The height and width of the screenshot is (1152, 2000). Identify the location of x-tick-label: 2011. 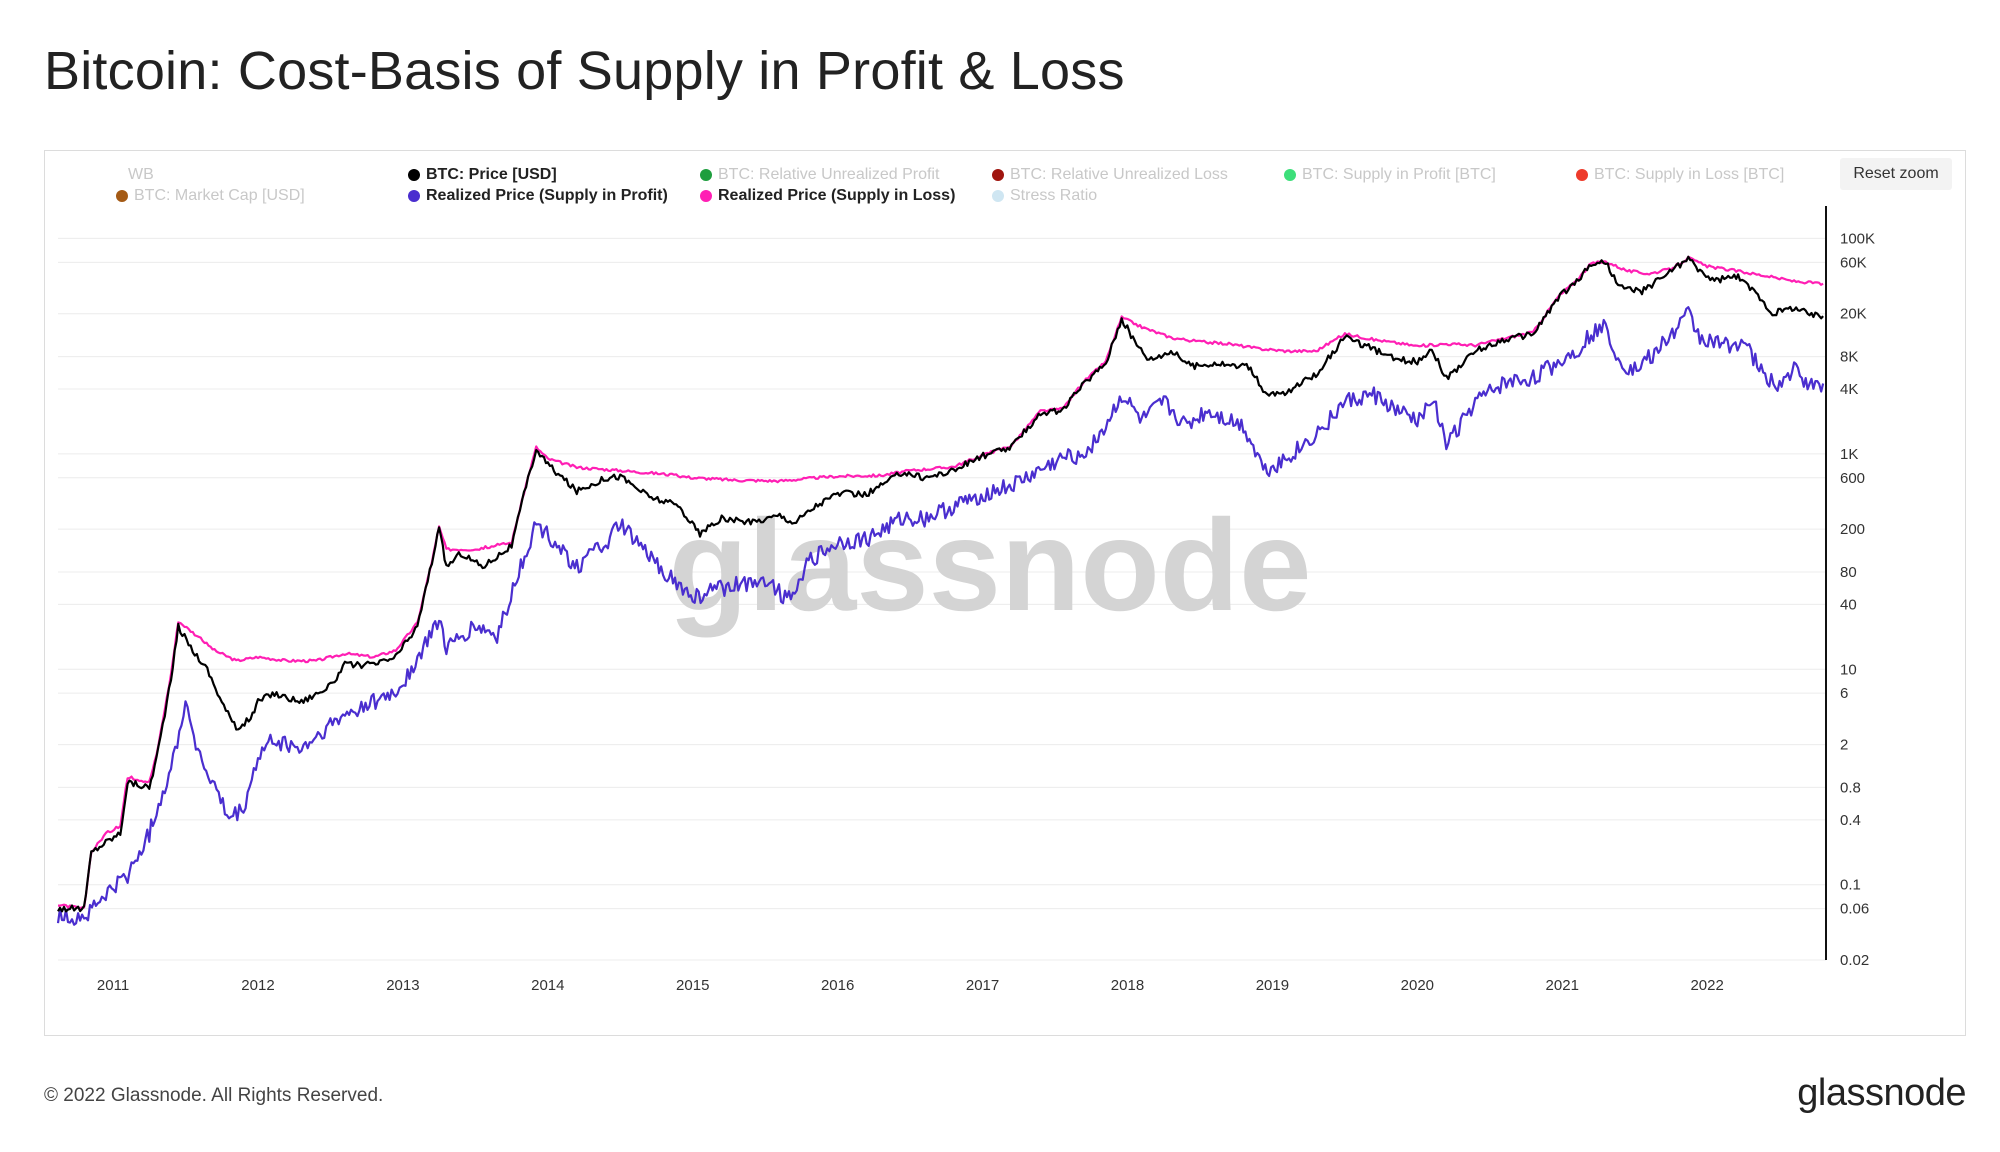
(113, 985).